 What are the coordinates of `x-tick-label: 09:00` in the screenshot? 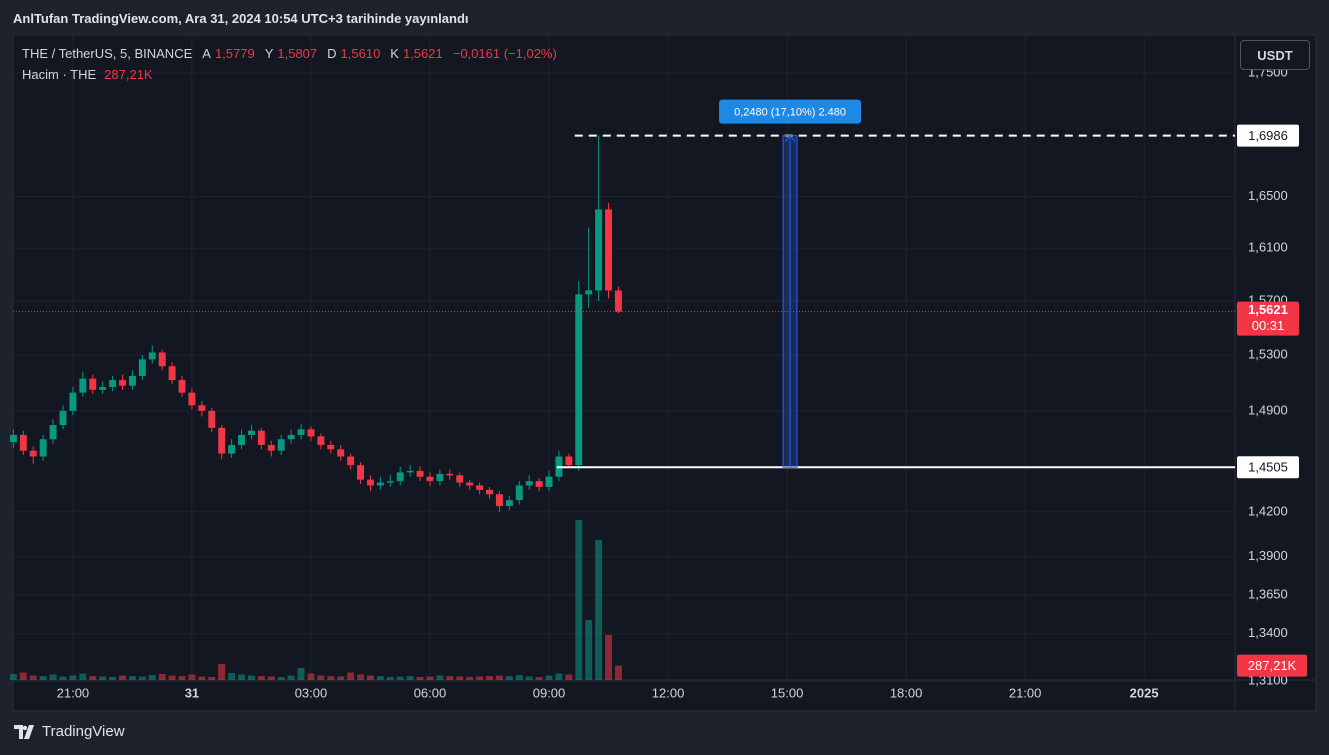 It's located at (549, 692).